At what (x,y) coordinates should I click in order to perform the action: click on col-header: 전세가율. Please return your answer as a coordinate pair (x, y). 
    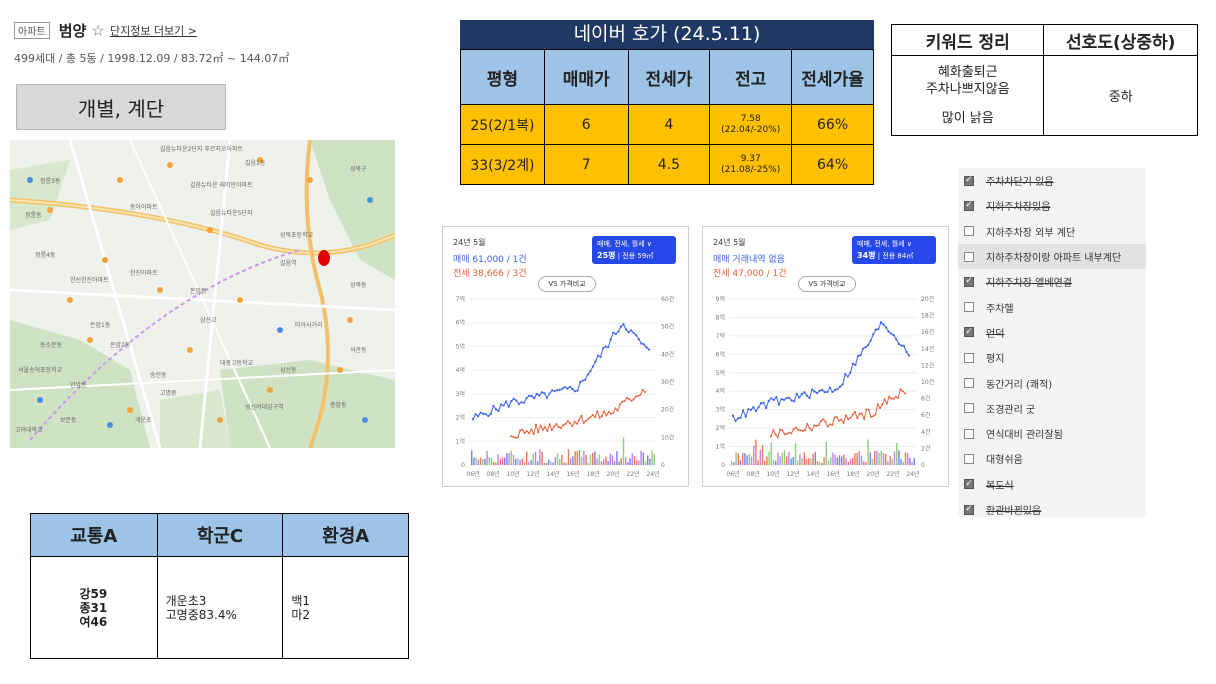
    Looking at the image, I should click on (832, 77).